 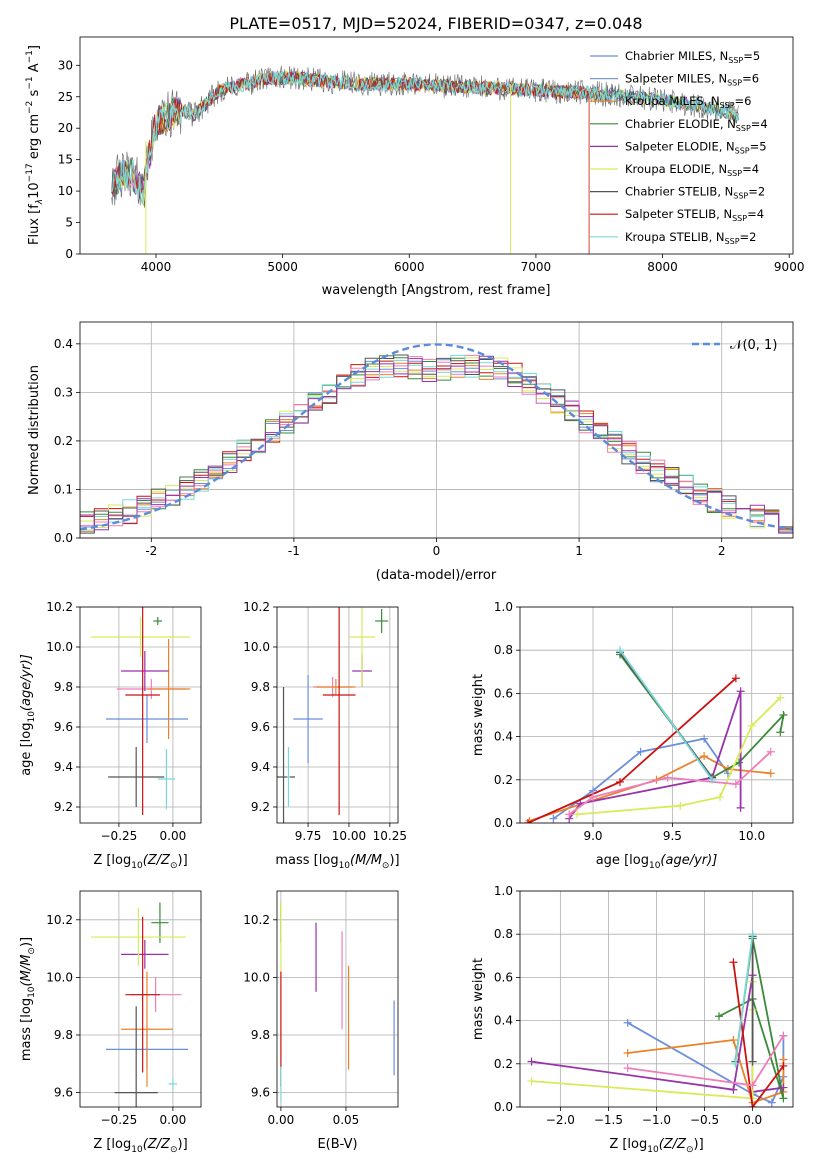 I want to click on x-tick-label: −1.5, so click(x=608, y=1120).